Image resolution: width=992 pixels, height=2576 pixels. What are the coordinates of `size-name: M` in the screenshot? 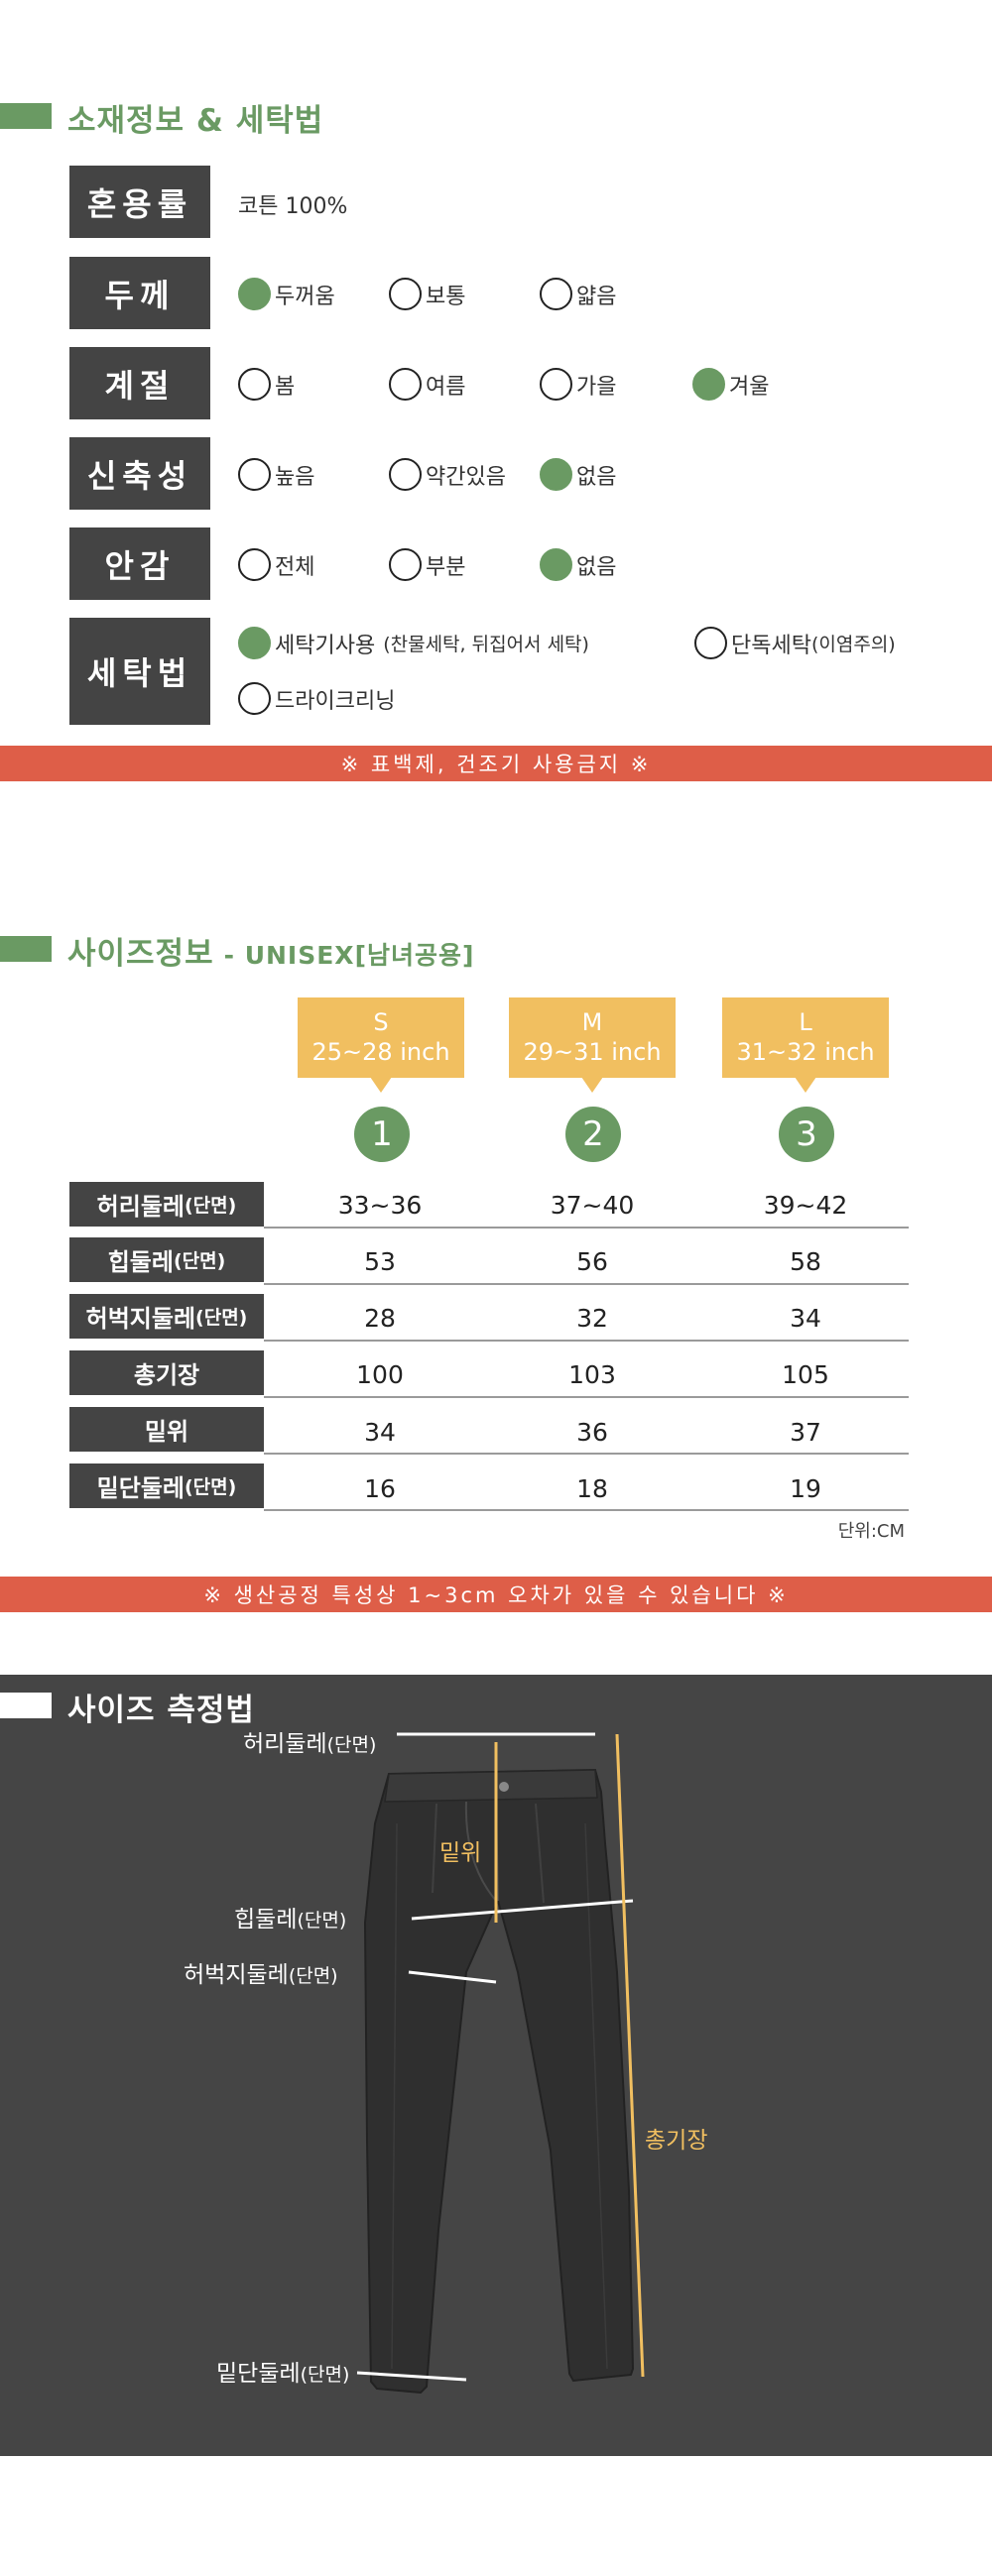 It's located at (592, 1022).